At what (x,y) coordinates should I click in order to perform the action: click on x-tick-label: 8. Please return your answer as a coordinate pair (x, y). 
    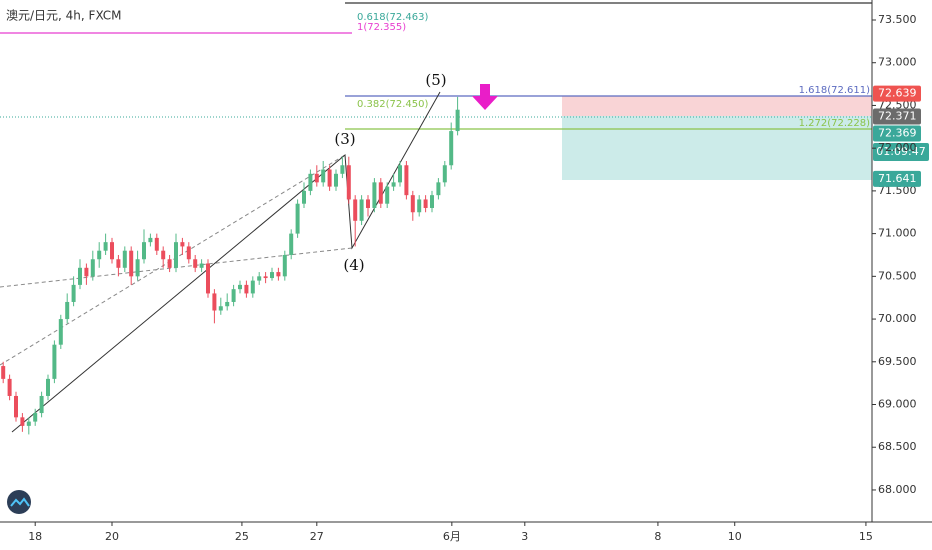
    Looking at the image, I should click on (657, 536).